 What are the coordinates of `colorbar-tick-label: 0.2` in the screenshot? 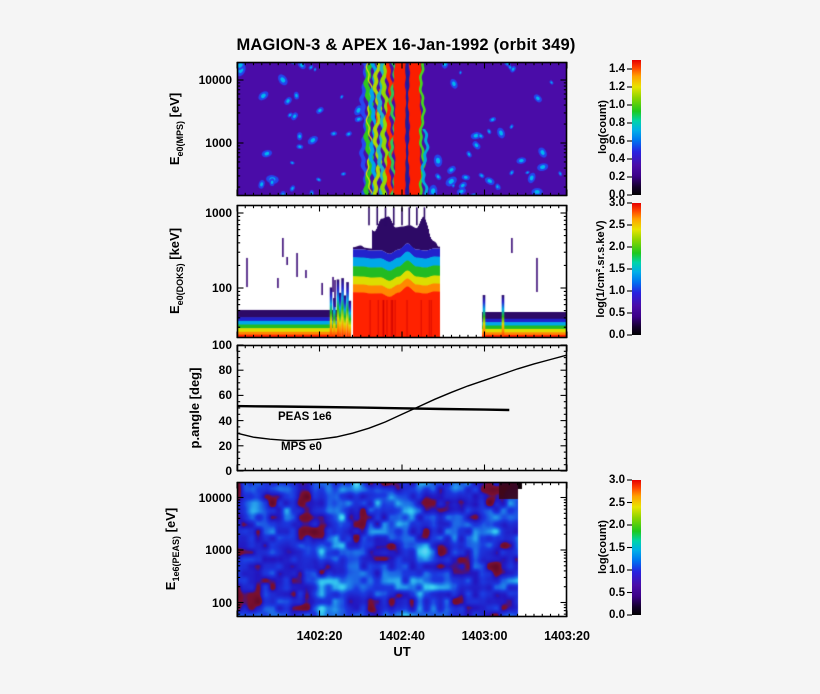 It's located at (617, 177).